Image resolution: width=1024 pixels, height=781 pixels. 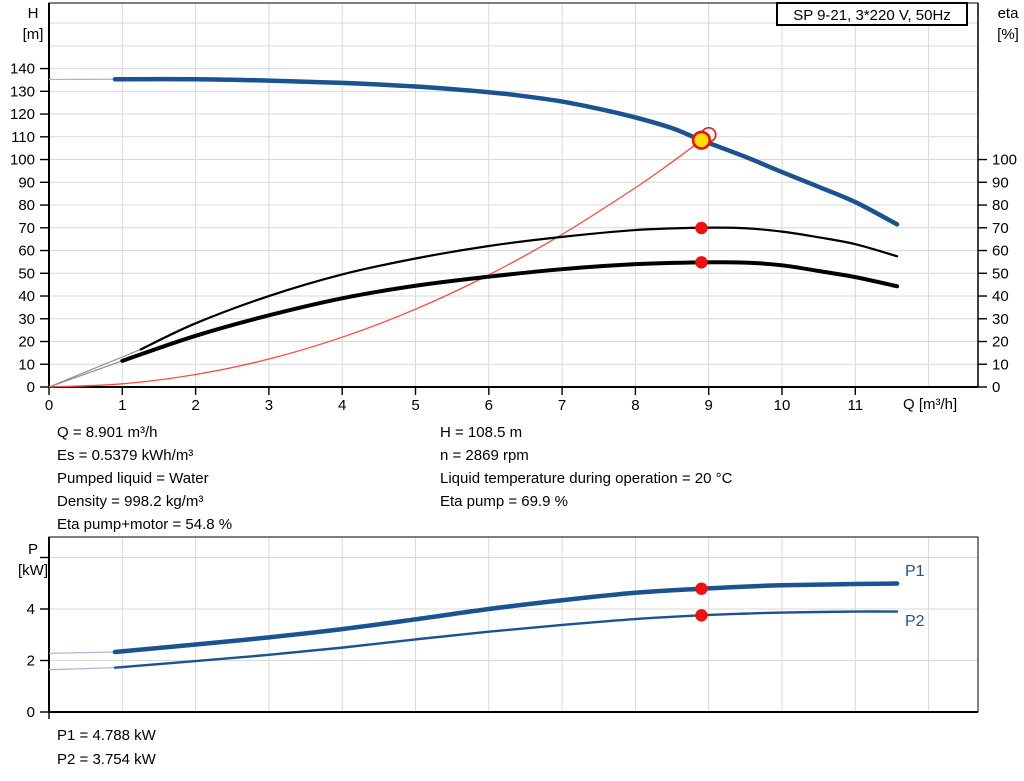 I want to click on info-speed: n = 2869 rpm, so click(x=484, y=455).